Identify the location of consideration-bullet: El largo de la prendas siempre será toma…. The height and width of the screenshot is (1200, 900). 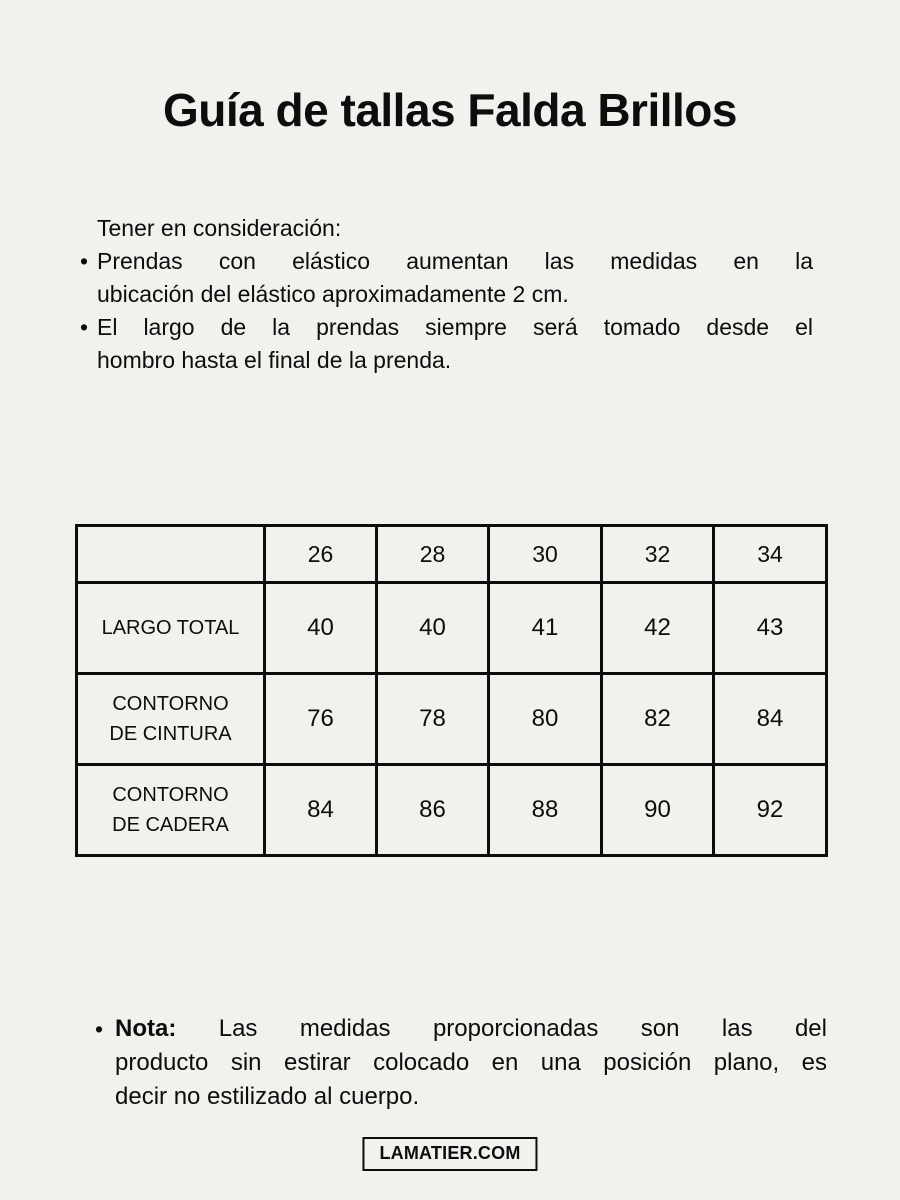
(445, 344).